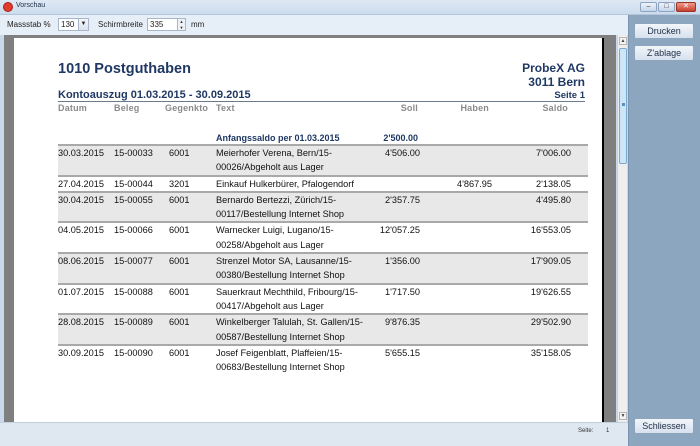 This screenshot has height=446, width=700. What do you see at coordinates (622, 228) in the screenshot?
I see `vertical-scrollbar: ▲ ▼` at bounding box center [622, 228].